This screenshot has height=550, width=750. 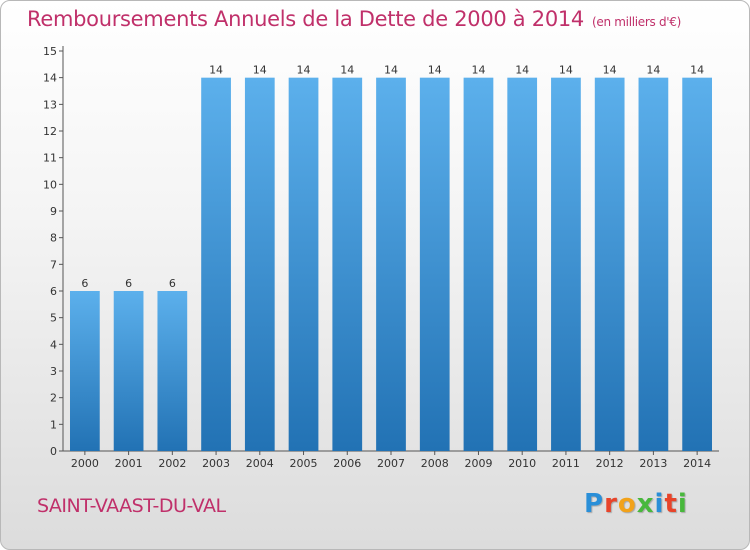 What do you see at coordinates (128, 371) in the screenshot?
I see `bar-2001` at bounding box center [128, 371].